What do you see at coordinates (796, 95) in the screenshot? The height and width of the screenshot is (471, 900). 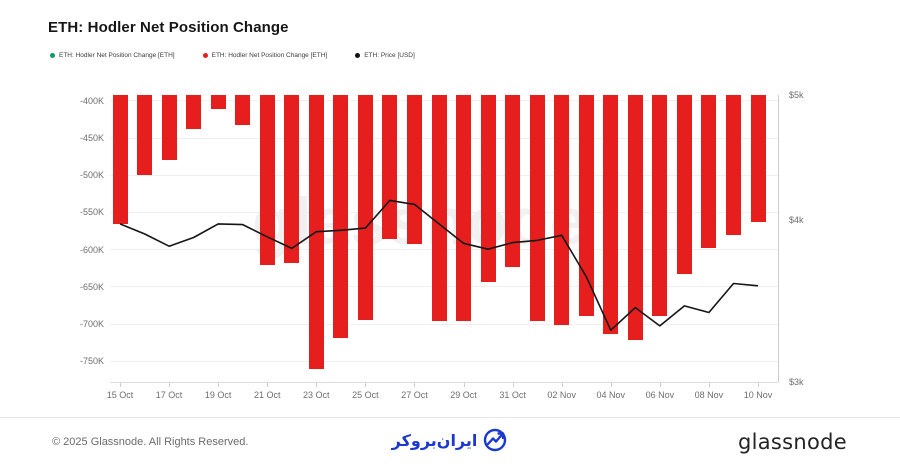 I see `price-axis-tick-label: $5k` at bounding box center [796, 95].